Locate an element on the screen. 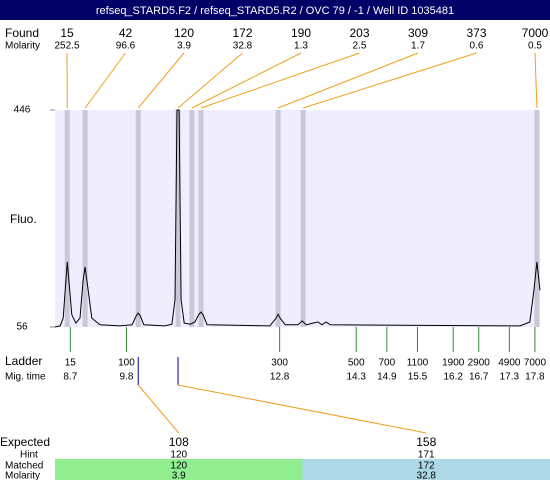  found-size: 42 is located at coordinates (126, 33).